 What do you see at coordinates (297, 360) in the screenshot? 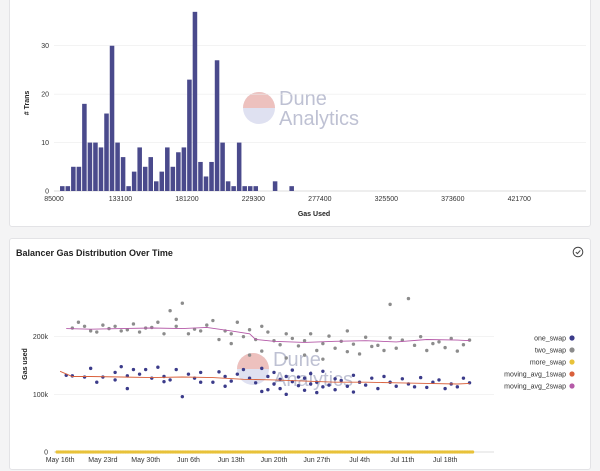
I see `watermark-line-1: Dune` at bounding box center [297, 360].